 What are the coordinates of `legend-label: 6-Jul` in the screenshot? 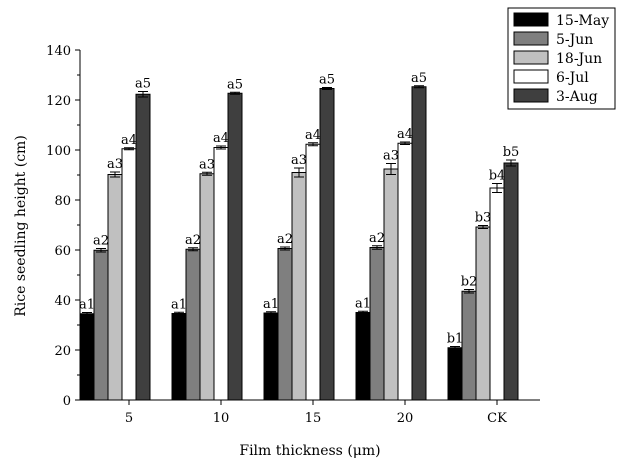 It's located at (572, 78).